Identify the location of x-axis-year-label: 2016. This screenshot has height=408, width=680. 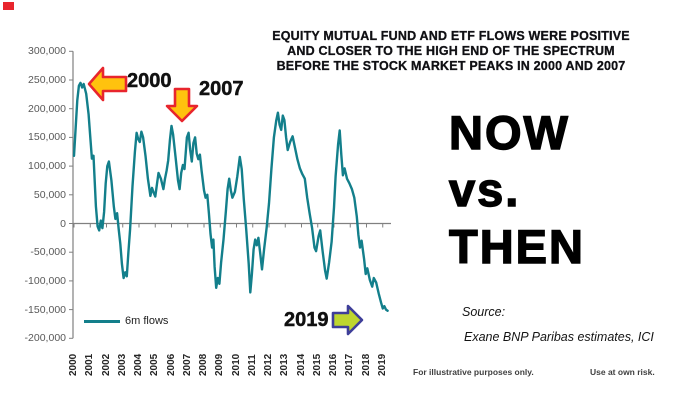
(333, 364).